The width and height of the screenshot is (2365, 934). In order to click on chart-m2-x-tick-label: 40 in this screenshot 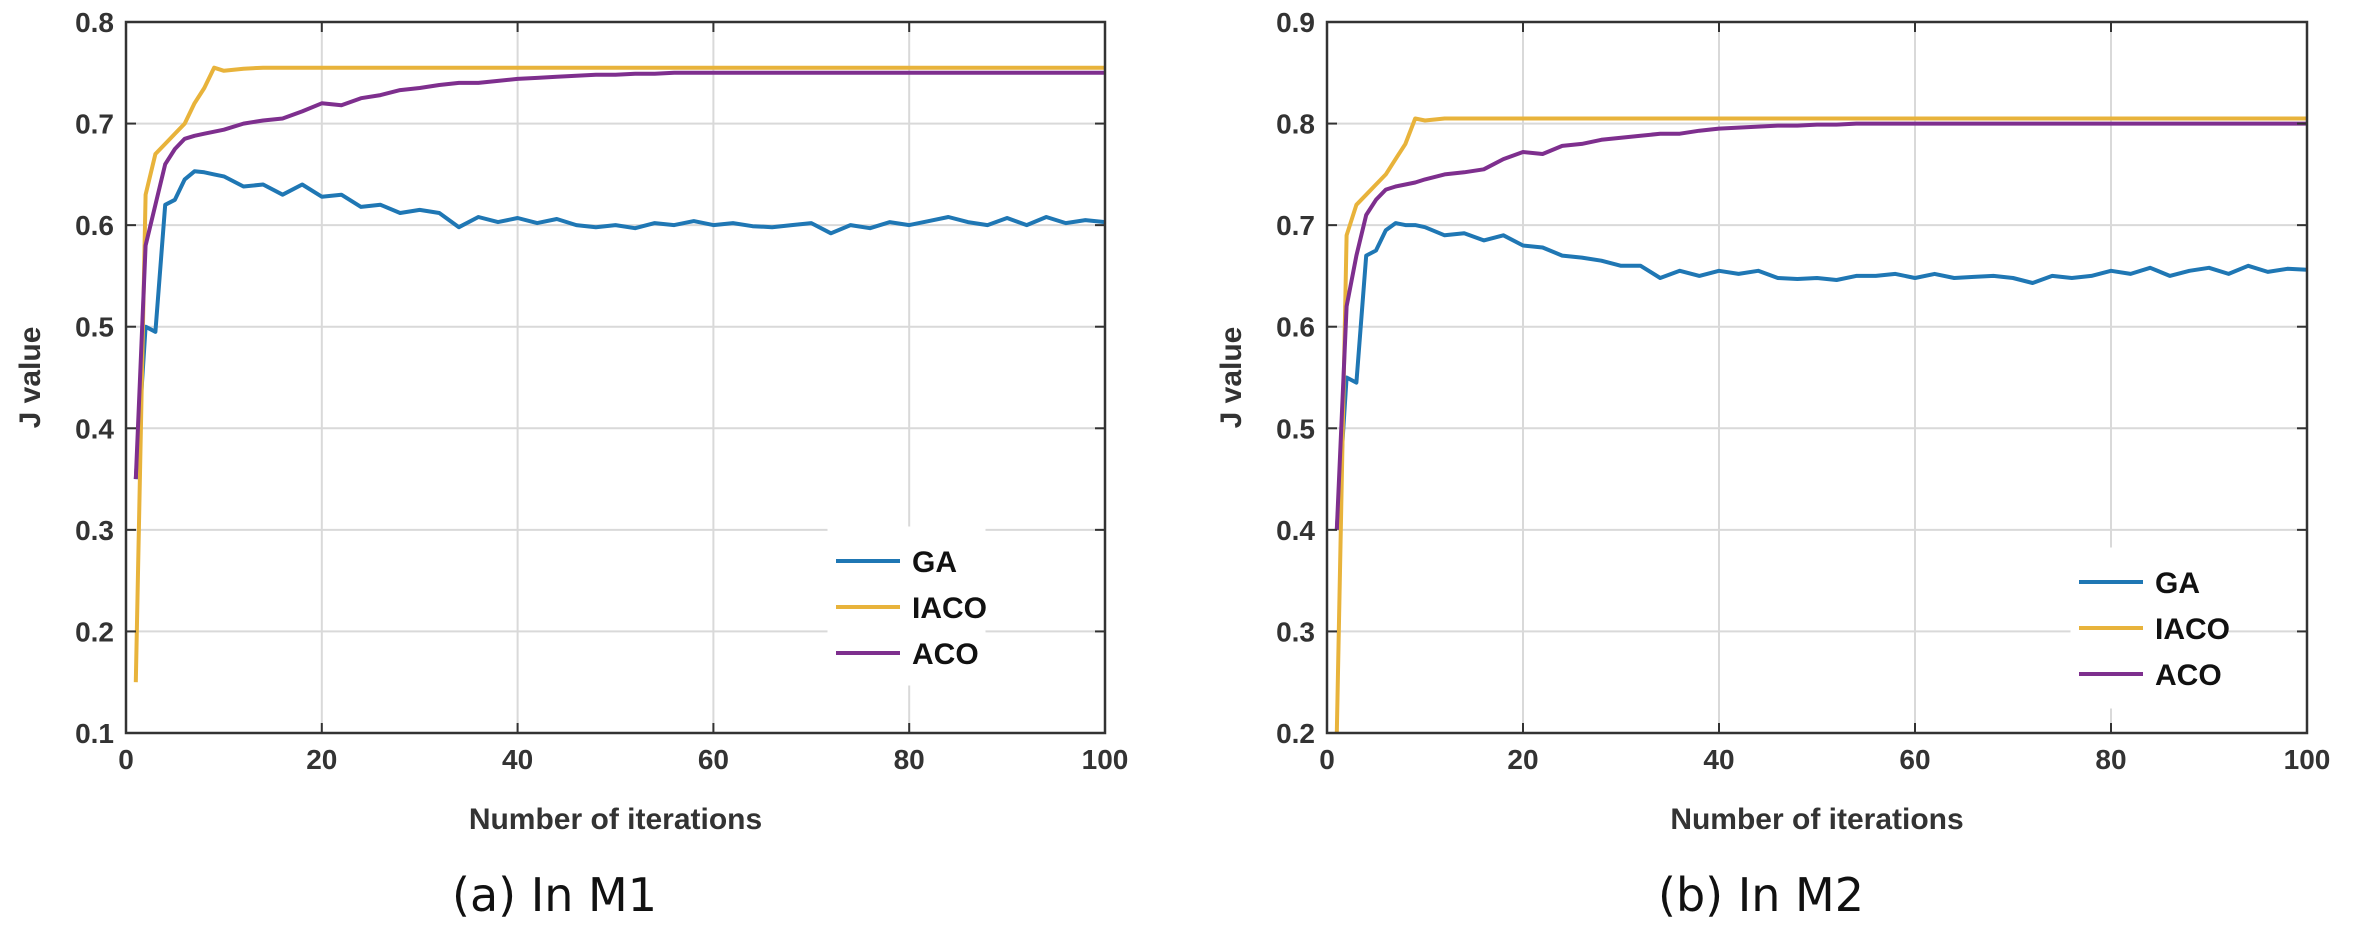, I will do `click(1718, 759)`.